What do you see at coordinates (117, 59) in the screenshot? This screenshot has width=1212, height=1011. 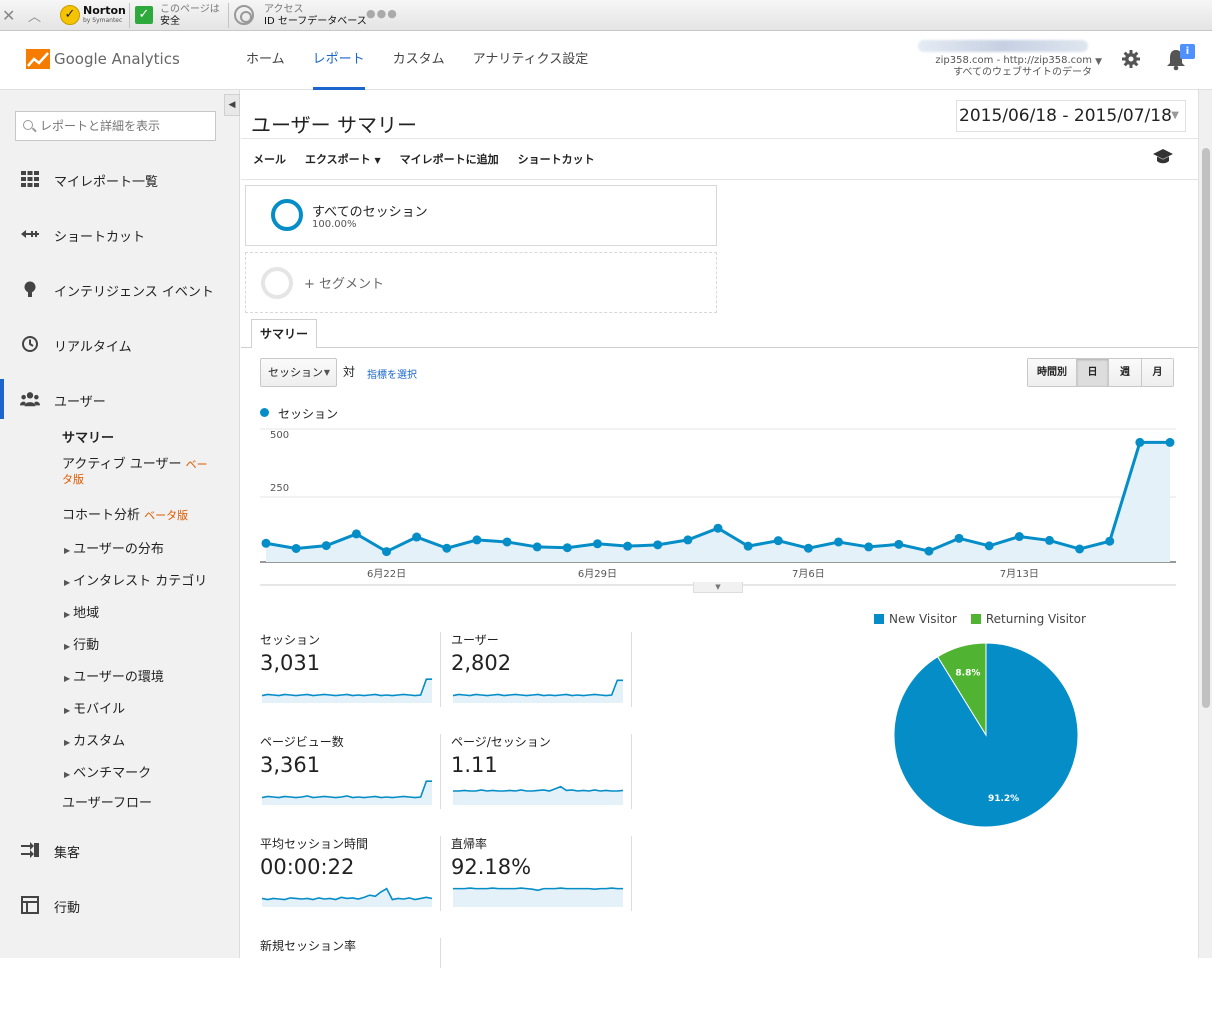 I see `app-logo-text: Google Analytics` at bounding box center [117, 59].